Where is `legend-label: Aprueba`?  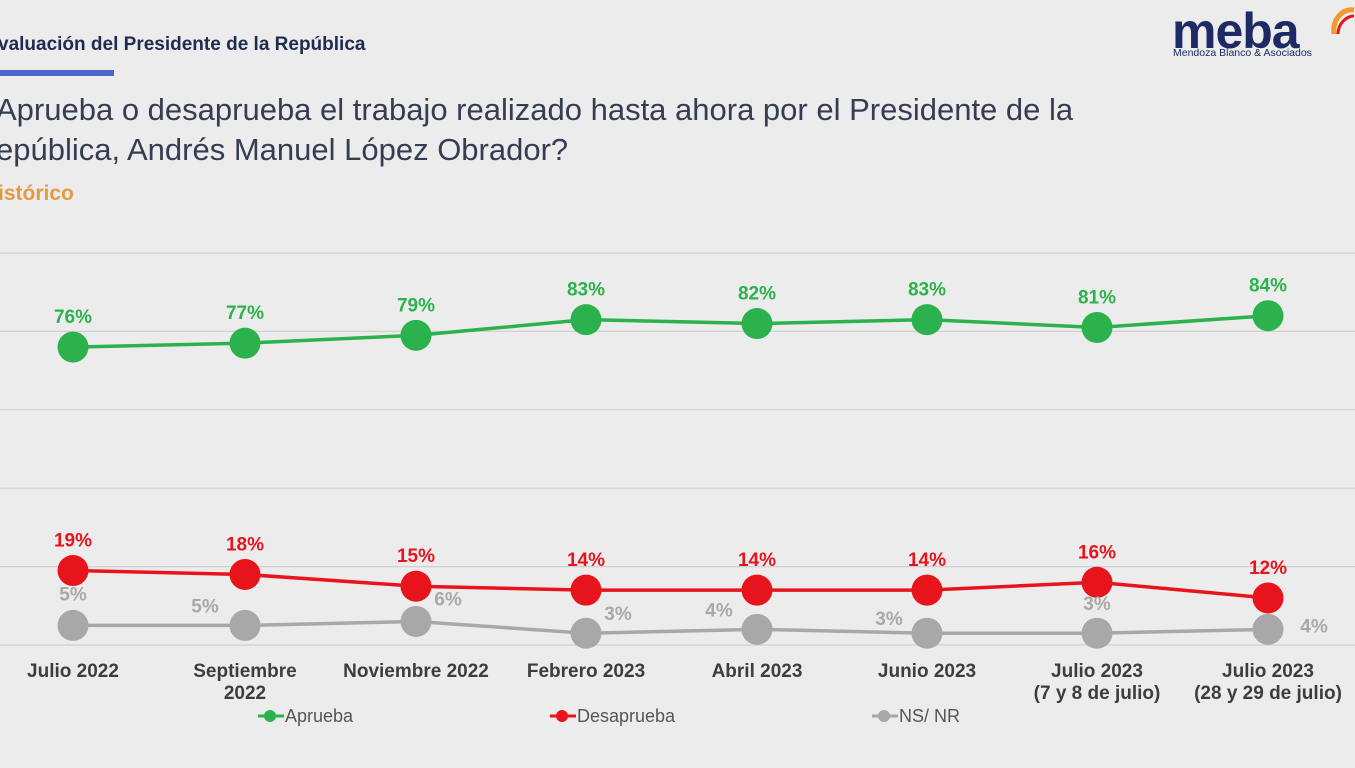
legend-label: Aprueba is located at coordinates (319, 716).